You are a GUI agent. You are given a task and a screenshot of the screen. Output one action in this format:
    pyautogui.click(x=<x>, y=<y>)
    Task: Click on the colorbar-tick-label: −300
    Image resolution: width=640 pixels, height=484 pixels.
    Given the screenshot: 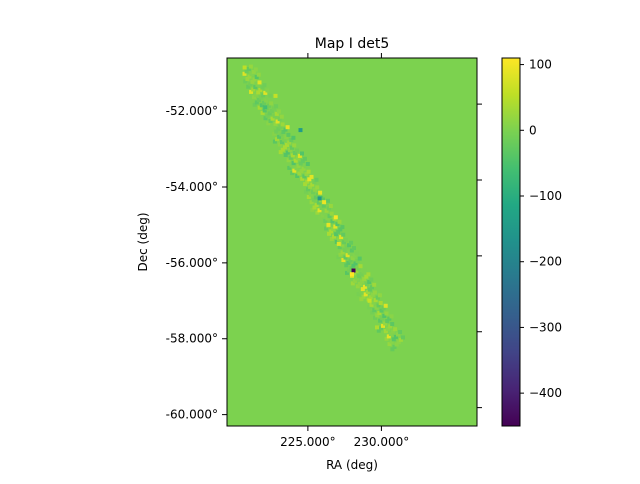 What is the action you would take?
    pyautogui.click(x=545, y=327)
    